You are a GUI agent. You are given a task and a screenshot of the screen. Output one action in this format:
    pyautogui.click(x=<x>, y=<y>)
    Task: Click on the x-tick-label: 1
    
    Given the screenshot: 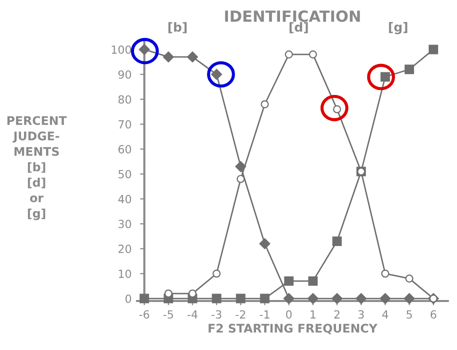 What is the action you would take?
    pyautogui.click(x=313, y=314)
    